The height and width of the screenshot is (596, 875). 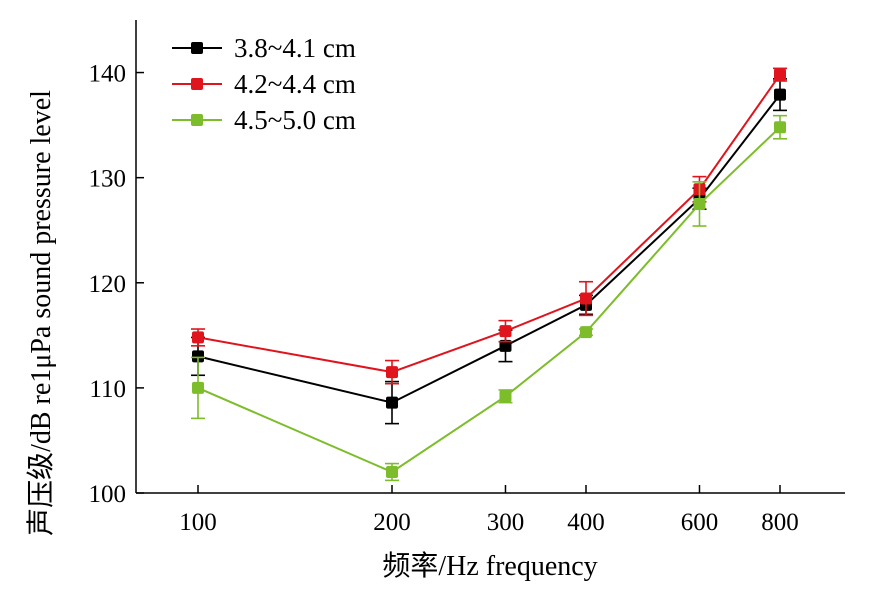 What do you see at coordinates (107, 389) in the screenshot?
I see `y-tick-label: 110` at bounding box center [107, 389].